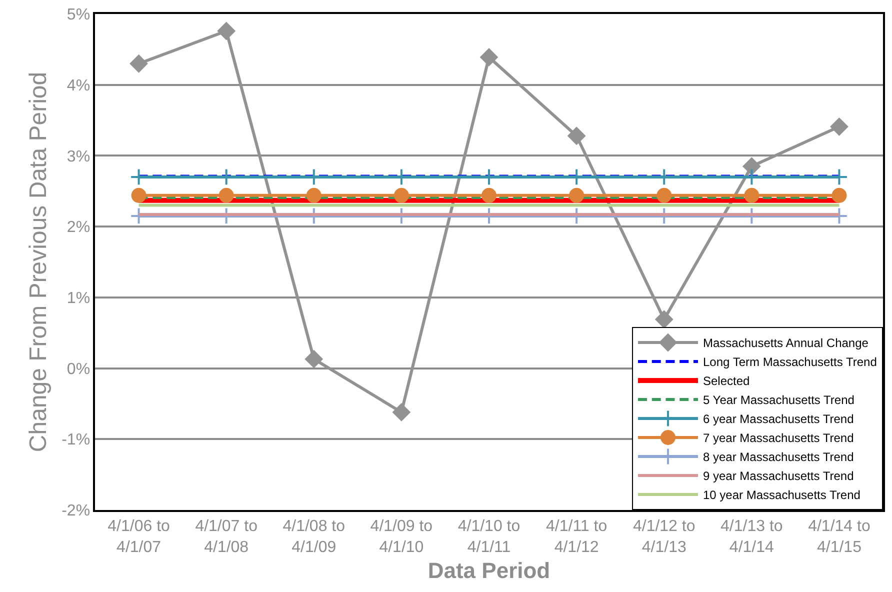 This screenshot has height=592, width=892. What do you see at coordinates (839, 537) in the screenshot?
I see `x-tick-label: 4/1/14 to 4/1/15` at bounding box center [839, 537].